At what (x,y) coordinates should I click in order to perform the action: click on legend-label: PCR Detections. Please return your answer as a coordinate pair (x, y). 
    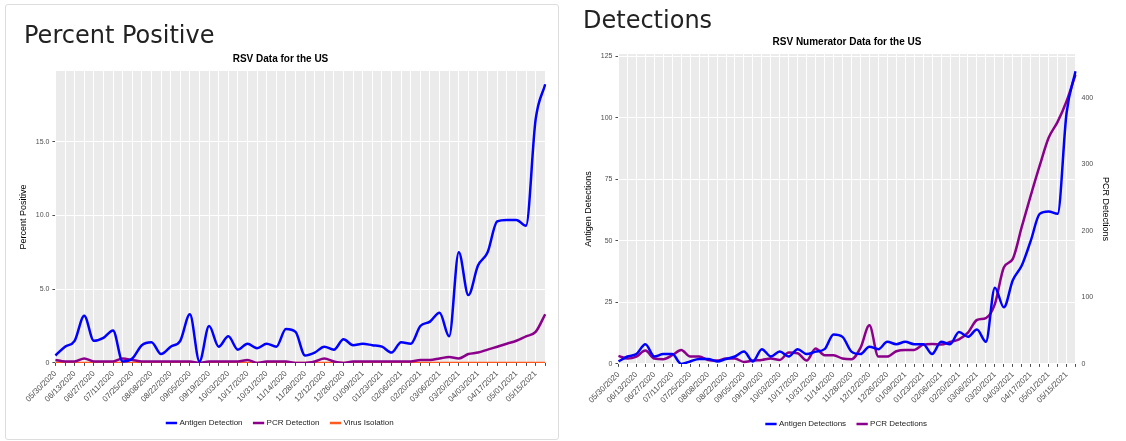
    Looking at the image, I should click on (899, 424).